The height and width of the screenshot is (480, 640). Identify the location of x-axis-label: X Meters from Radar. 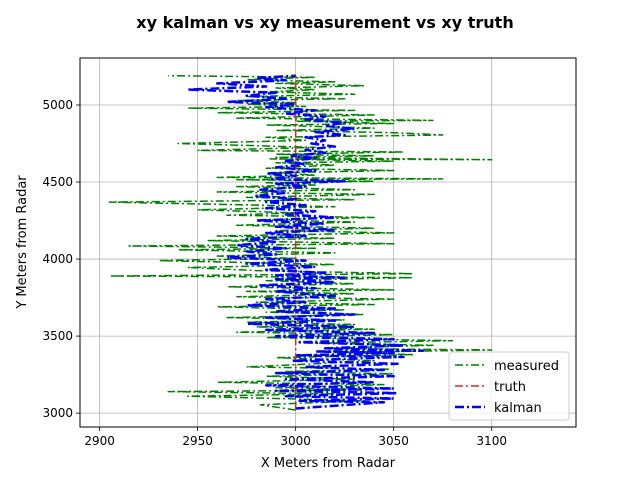
(328, 463).